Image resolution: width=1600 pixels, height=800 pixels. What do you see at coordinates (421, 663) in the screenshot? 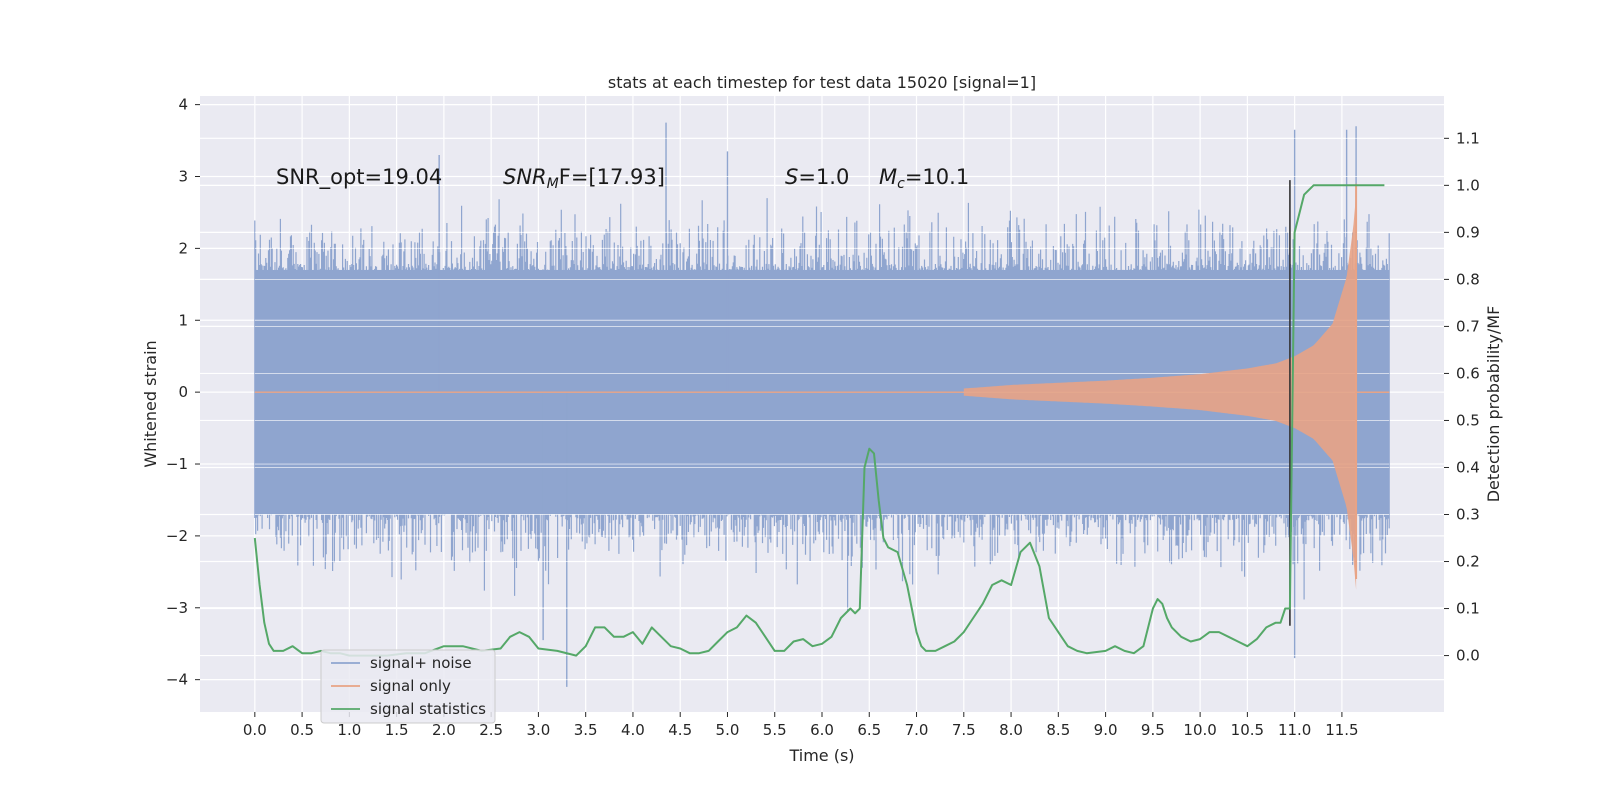
I see `legend-label-signal-noise: signal+ noise` at bounding box center [421, 663].